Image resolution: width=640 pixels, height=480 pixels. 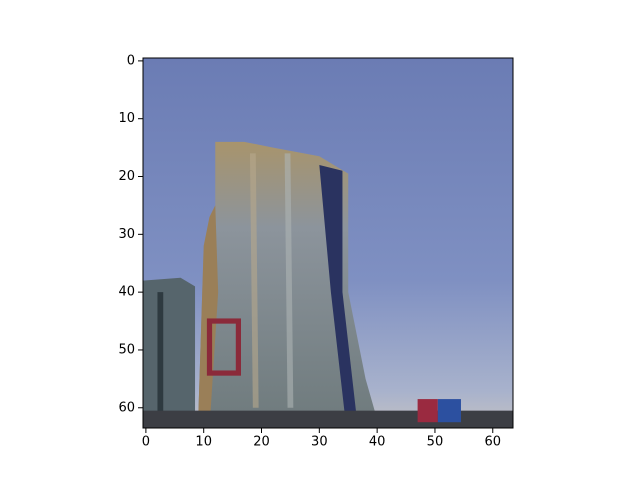 What do you see at coordinates (203, 442) in the screenshot?
I see `x-tick-label: 10` at bounding box center [203, 442].